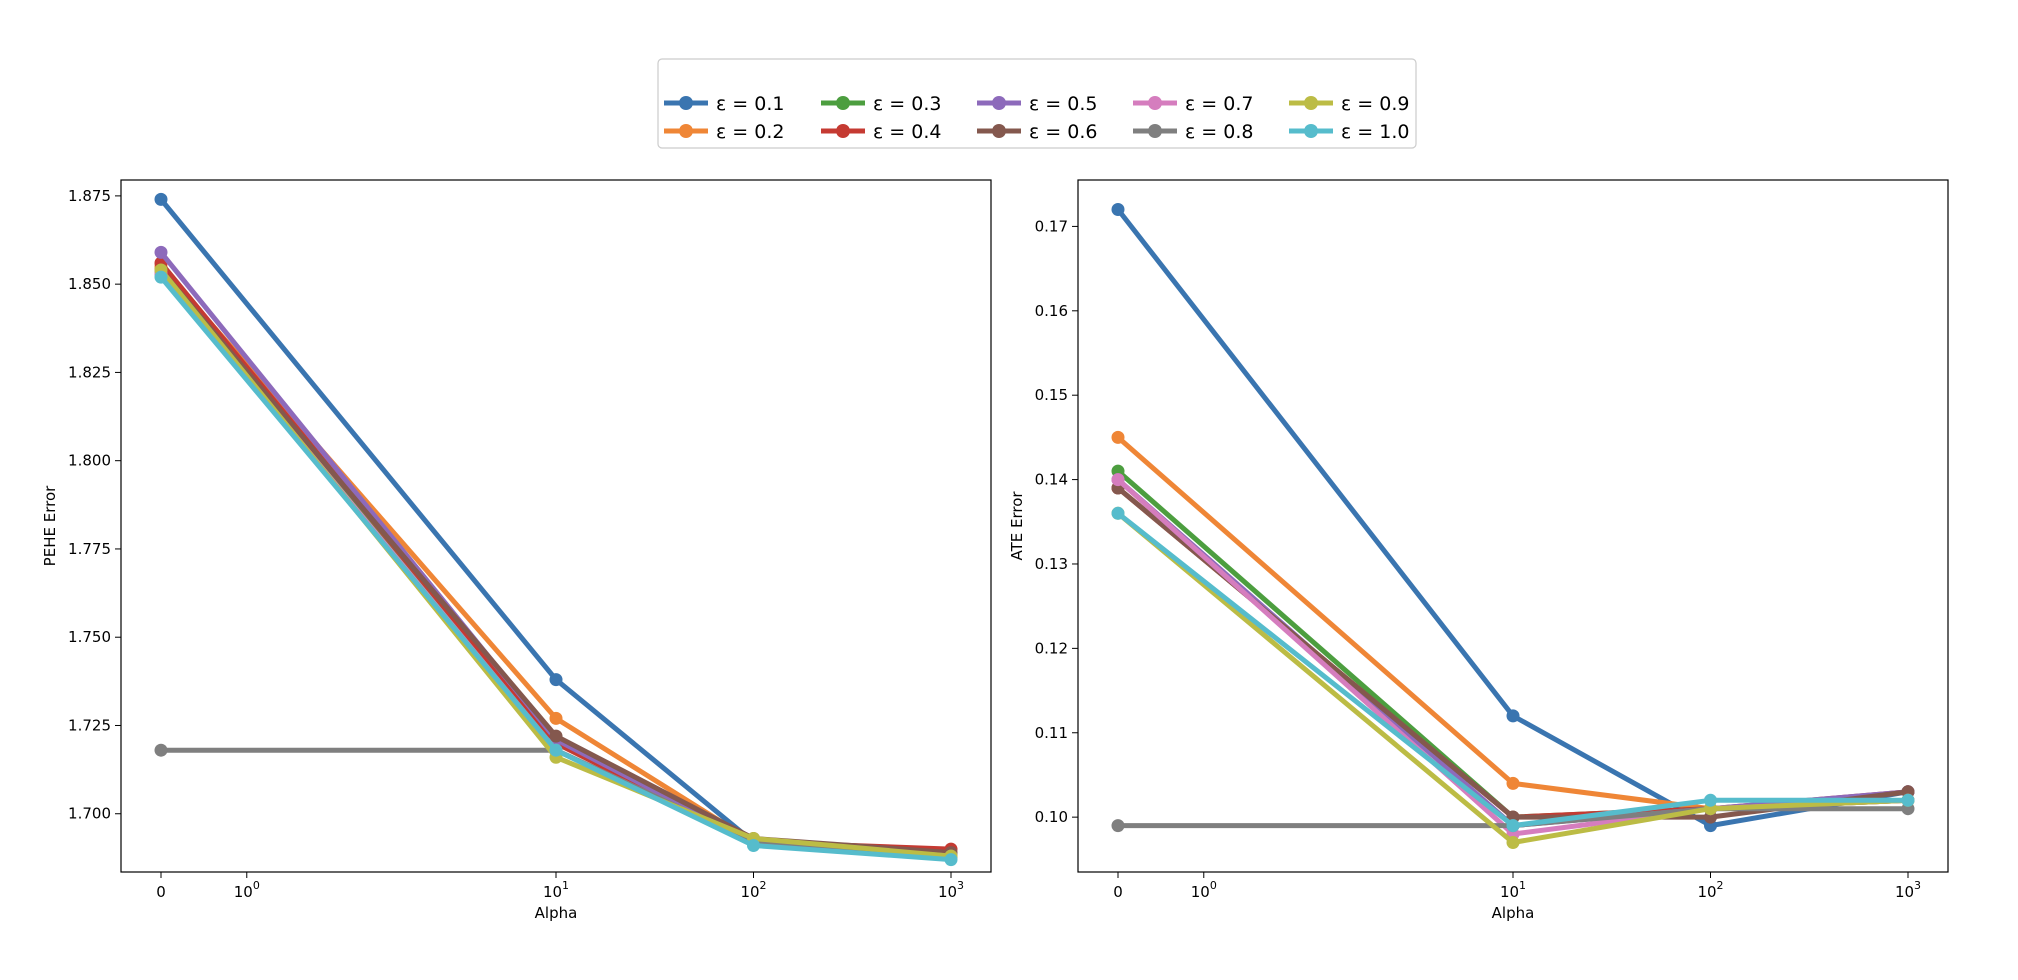 This screenshot has height=980, width=2018. What do you see at coordinates (556, 913) in the screenshot?
I see `pehe-x-axis-label: Alpha` at bounding box center [556, 913].